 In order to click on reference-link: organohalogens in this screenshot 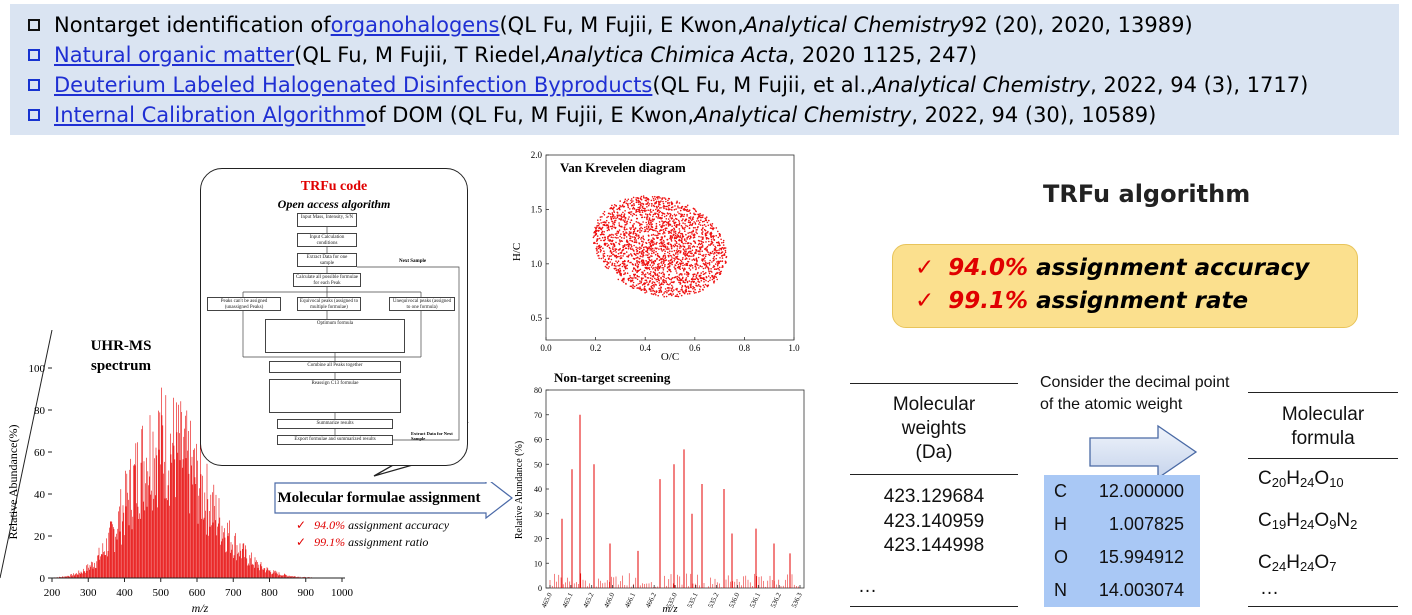, I will do `click(415, 25)`.